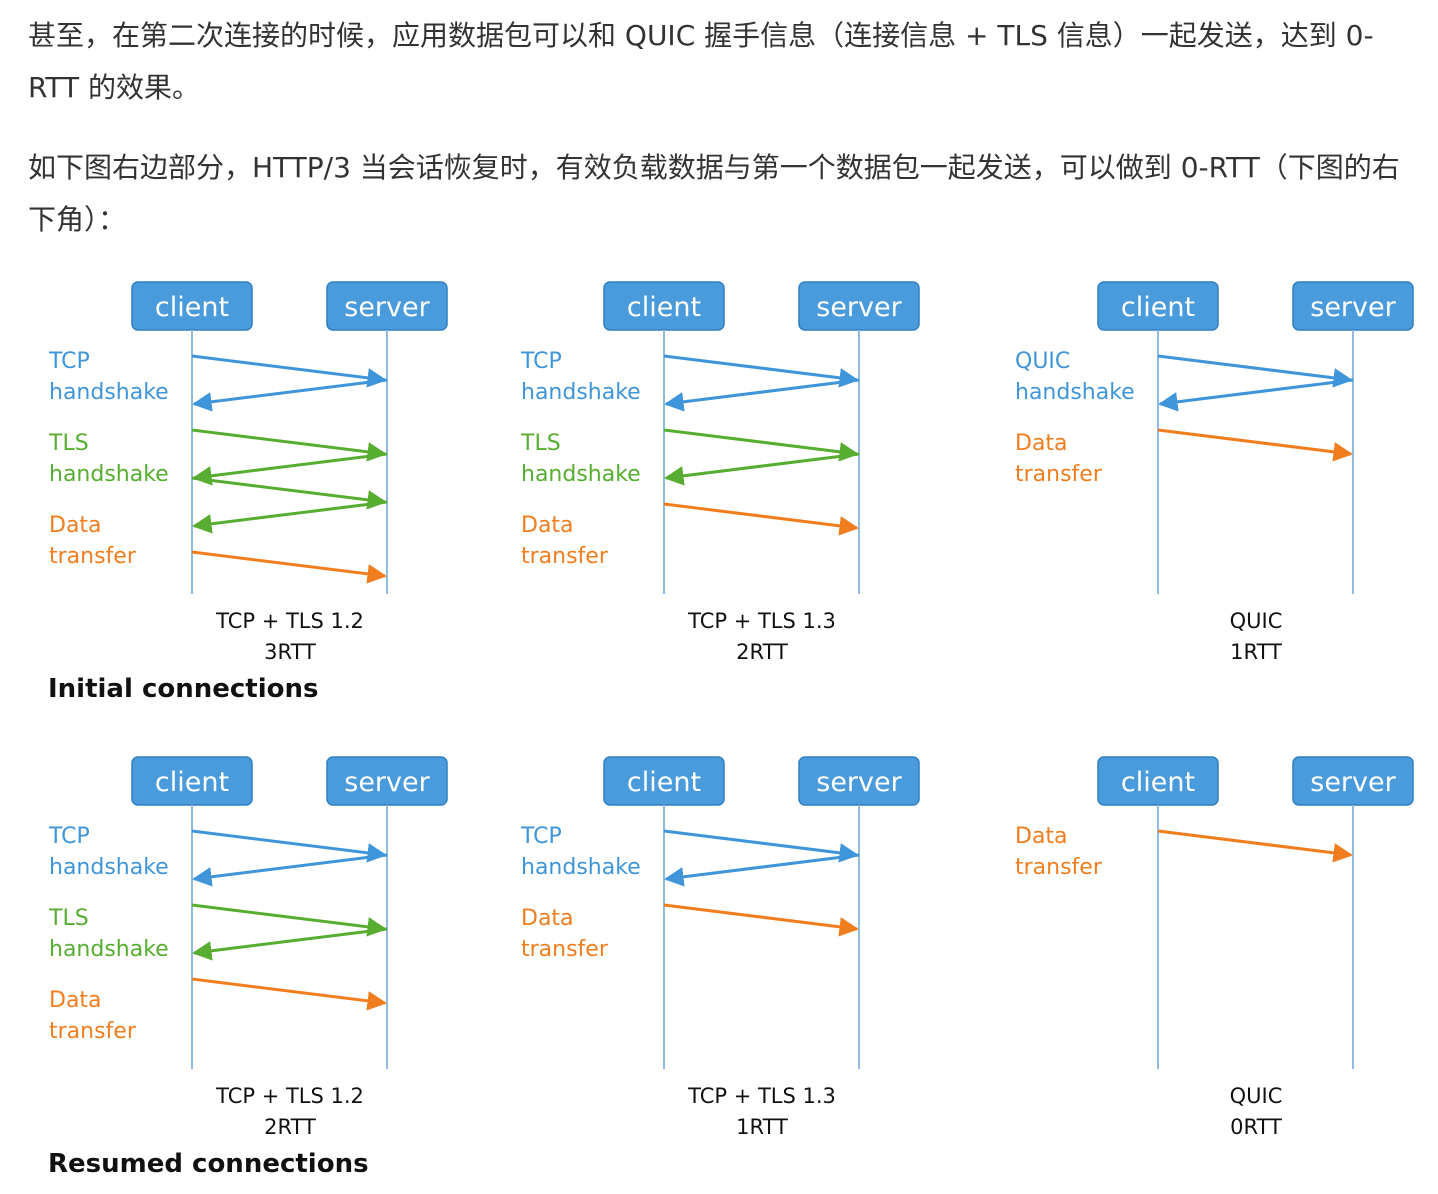  What do you see at coordinates (208, 1164) in the screenshot?
I see `section-title: Resumed connections` at bounding box center [208, 1164].